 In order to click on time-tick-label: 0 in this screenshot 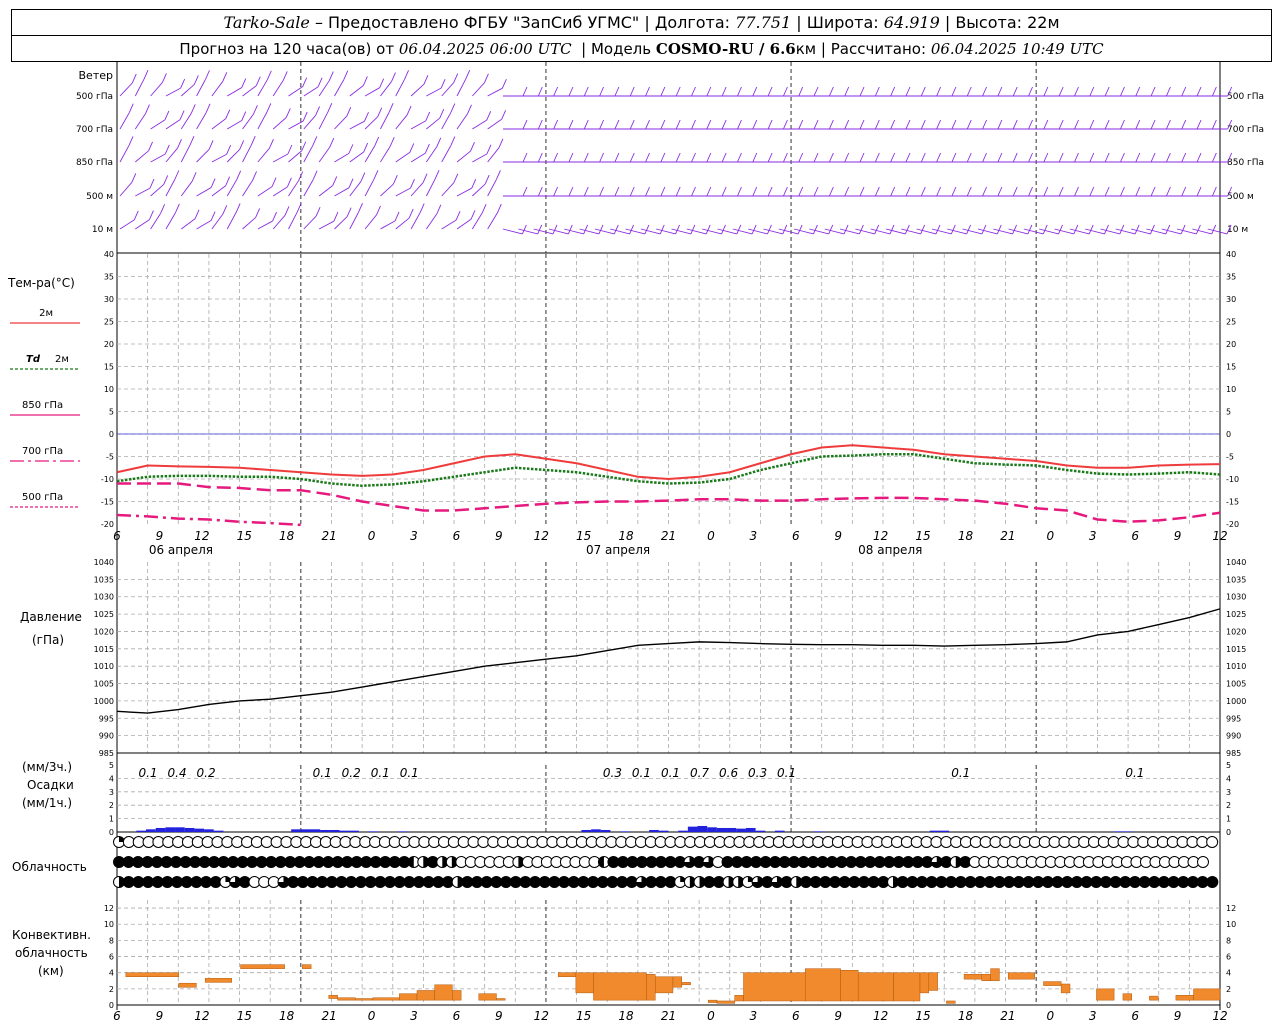, I will do `click(711, 536)`.